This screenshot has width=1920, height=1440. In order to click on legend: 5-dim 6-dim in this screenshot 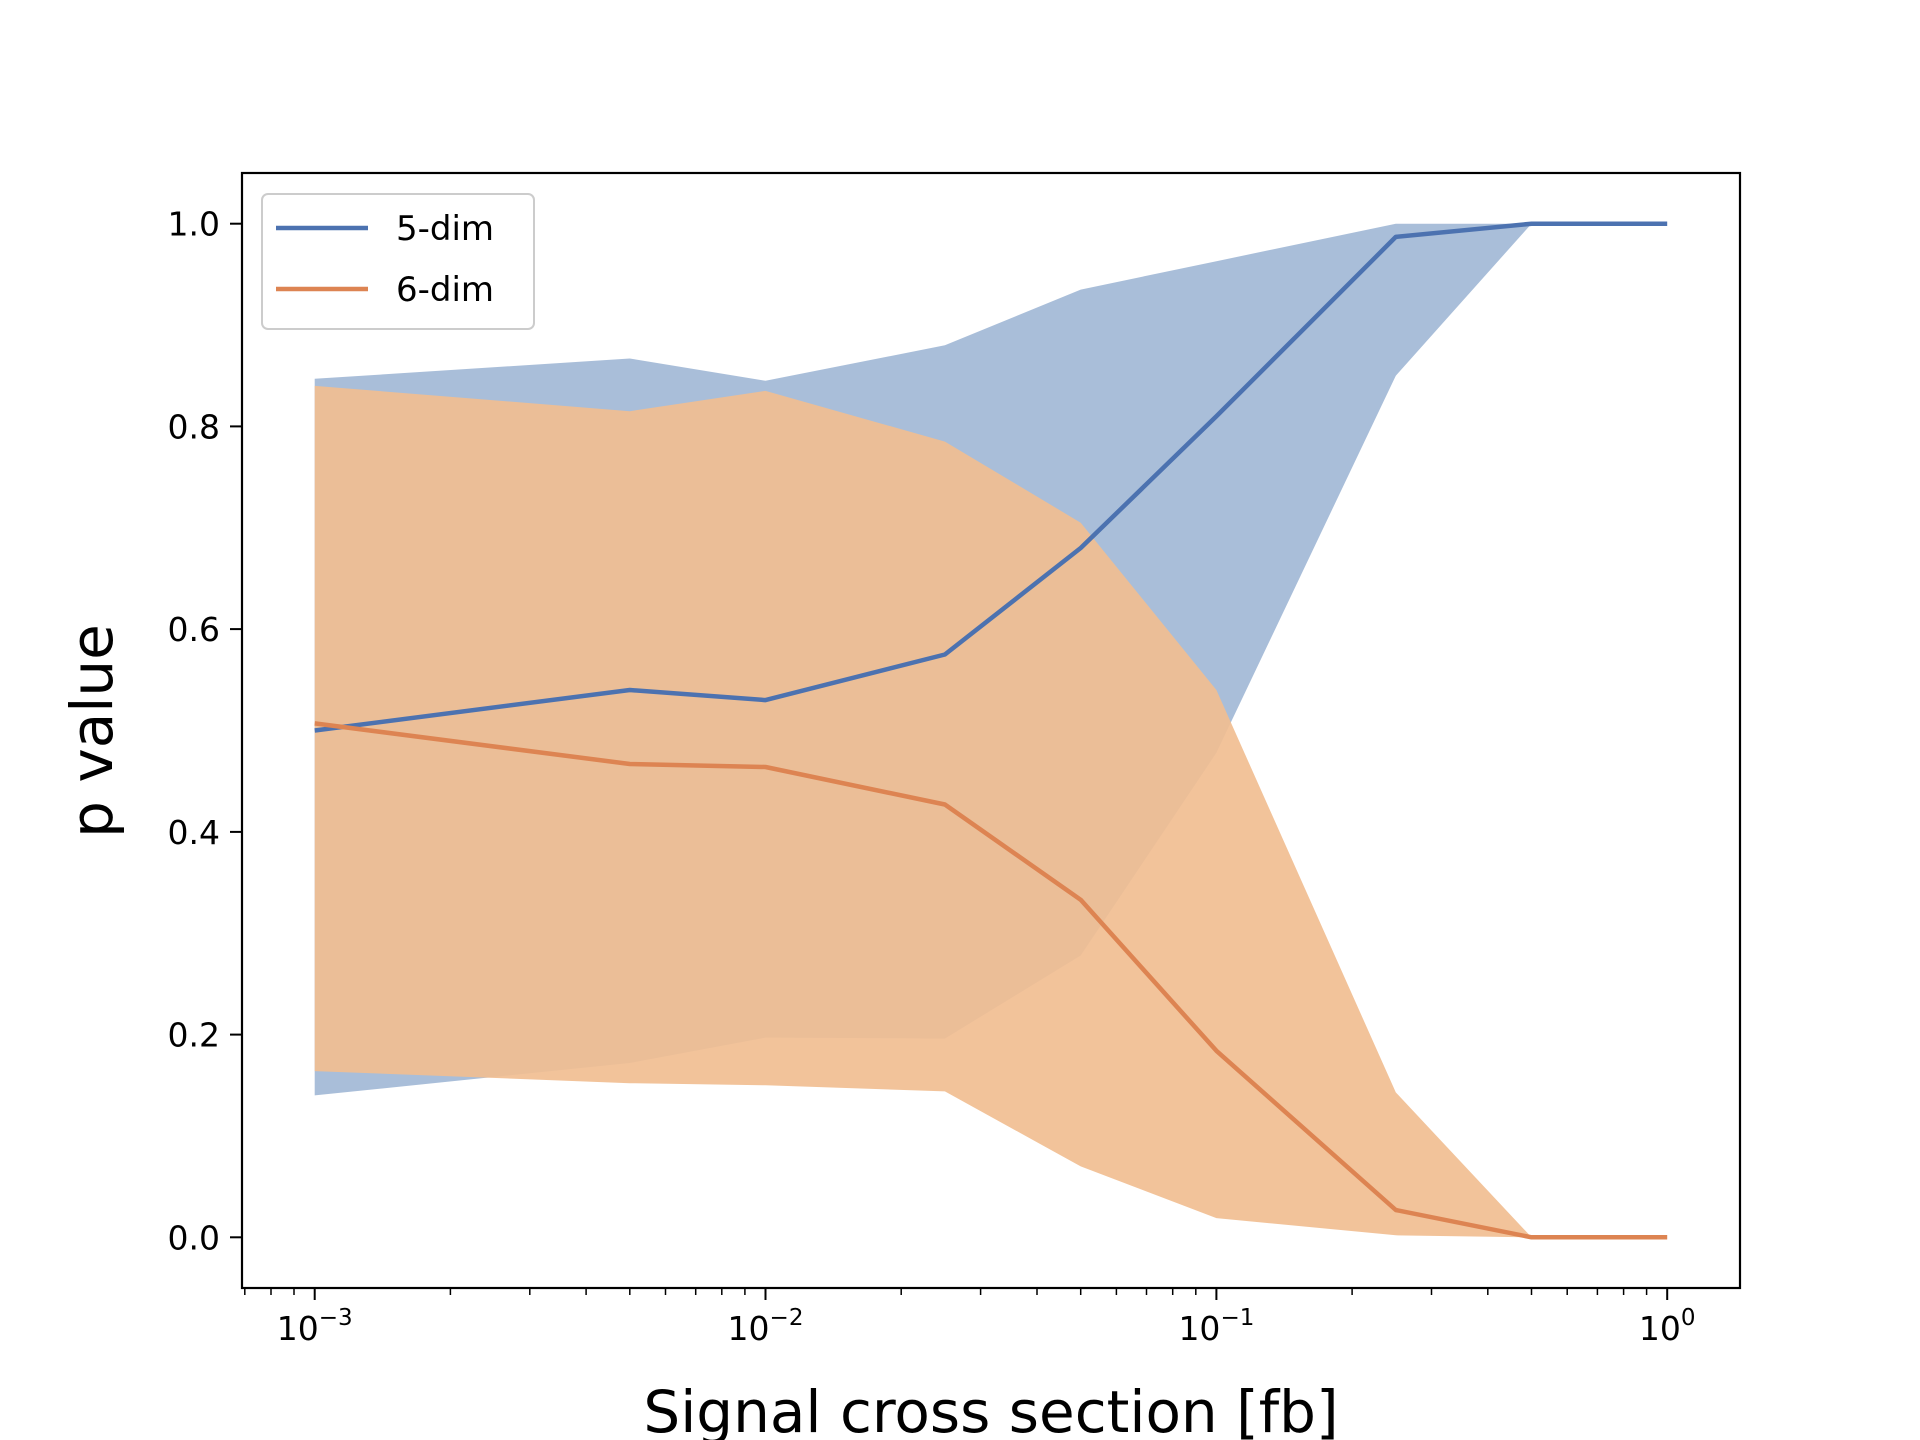, I will do `click(398, 261)`.